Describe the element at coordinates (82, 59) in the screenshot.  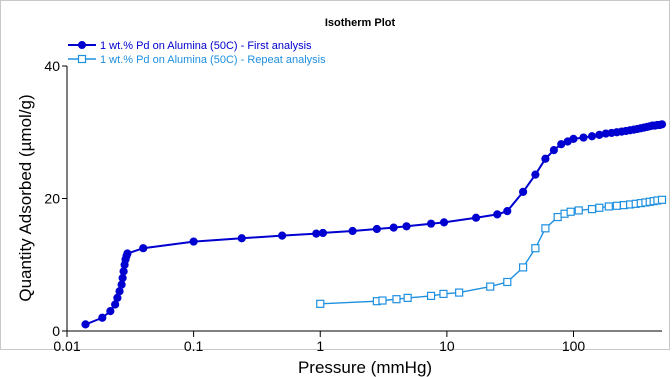
I see `legend-marker-repeat-analysis` at that location.